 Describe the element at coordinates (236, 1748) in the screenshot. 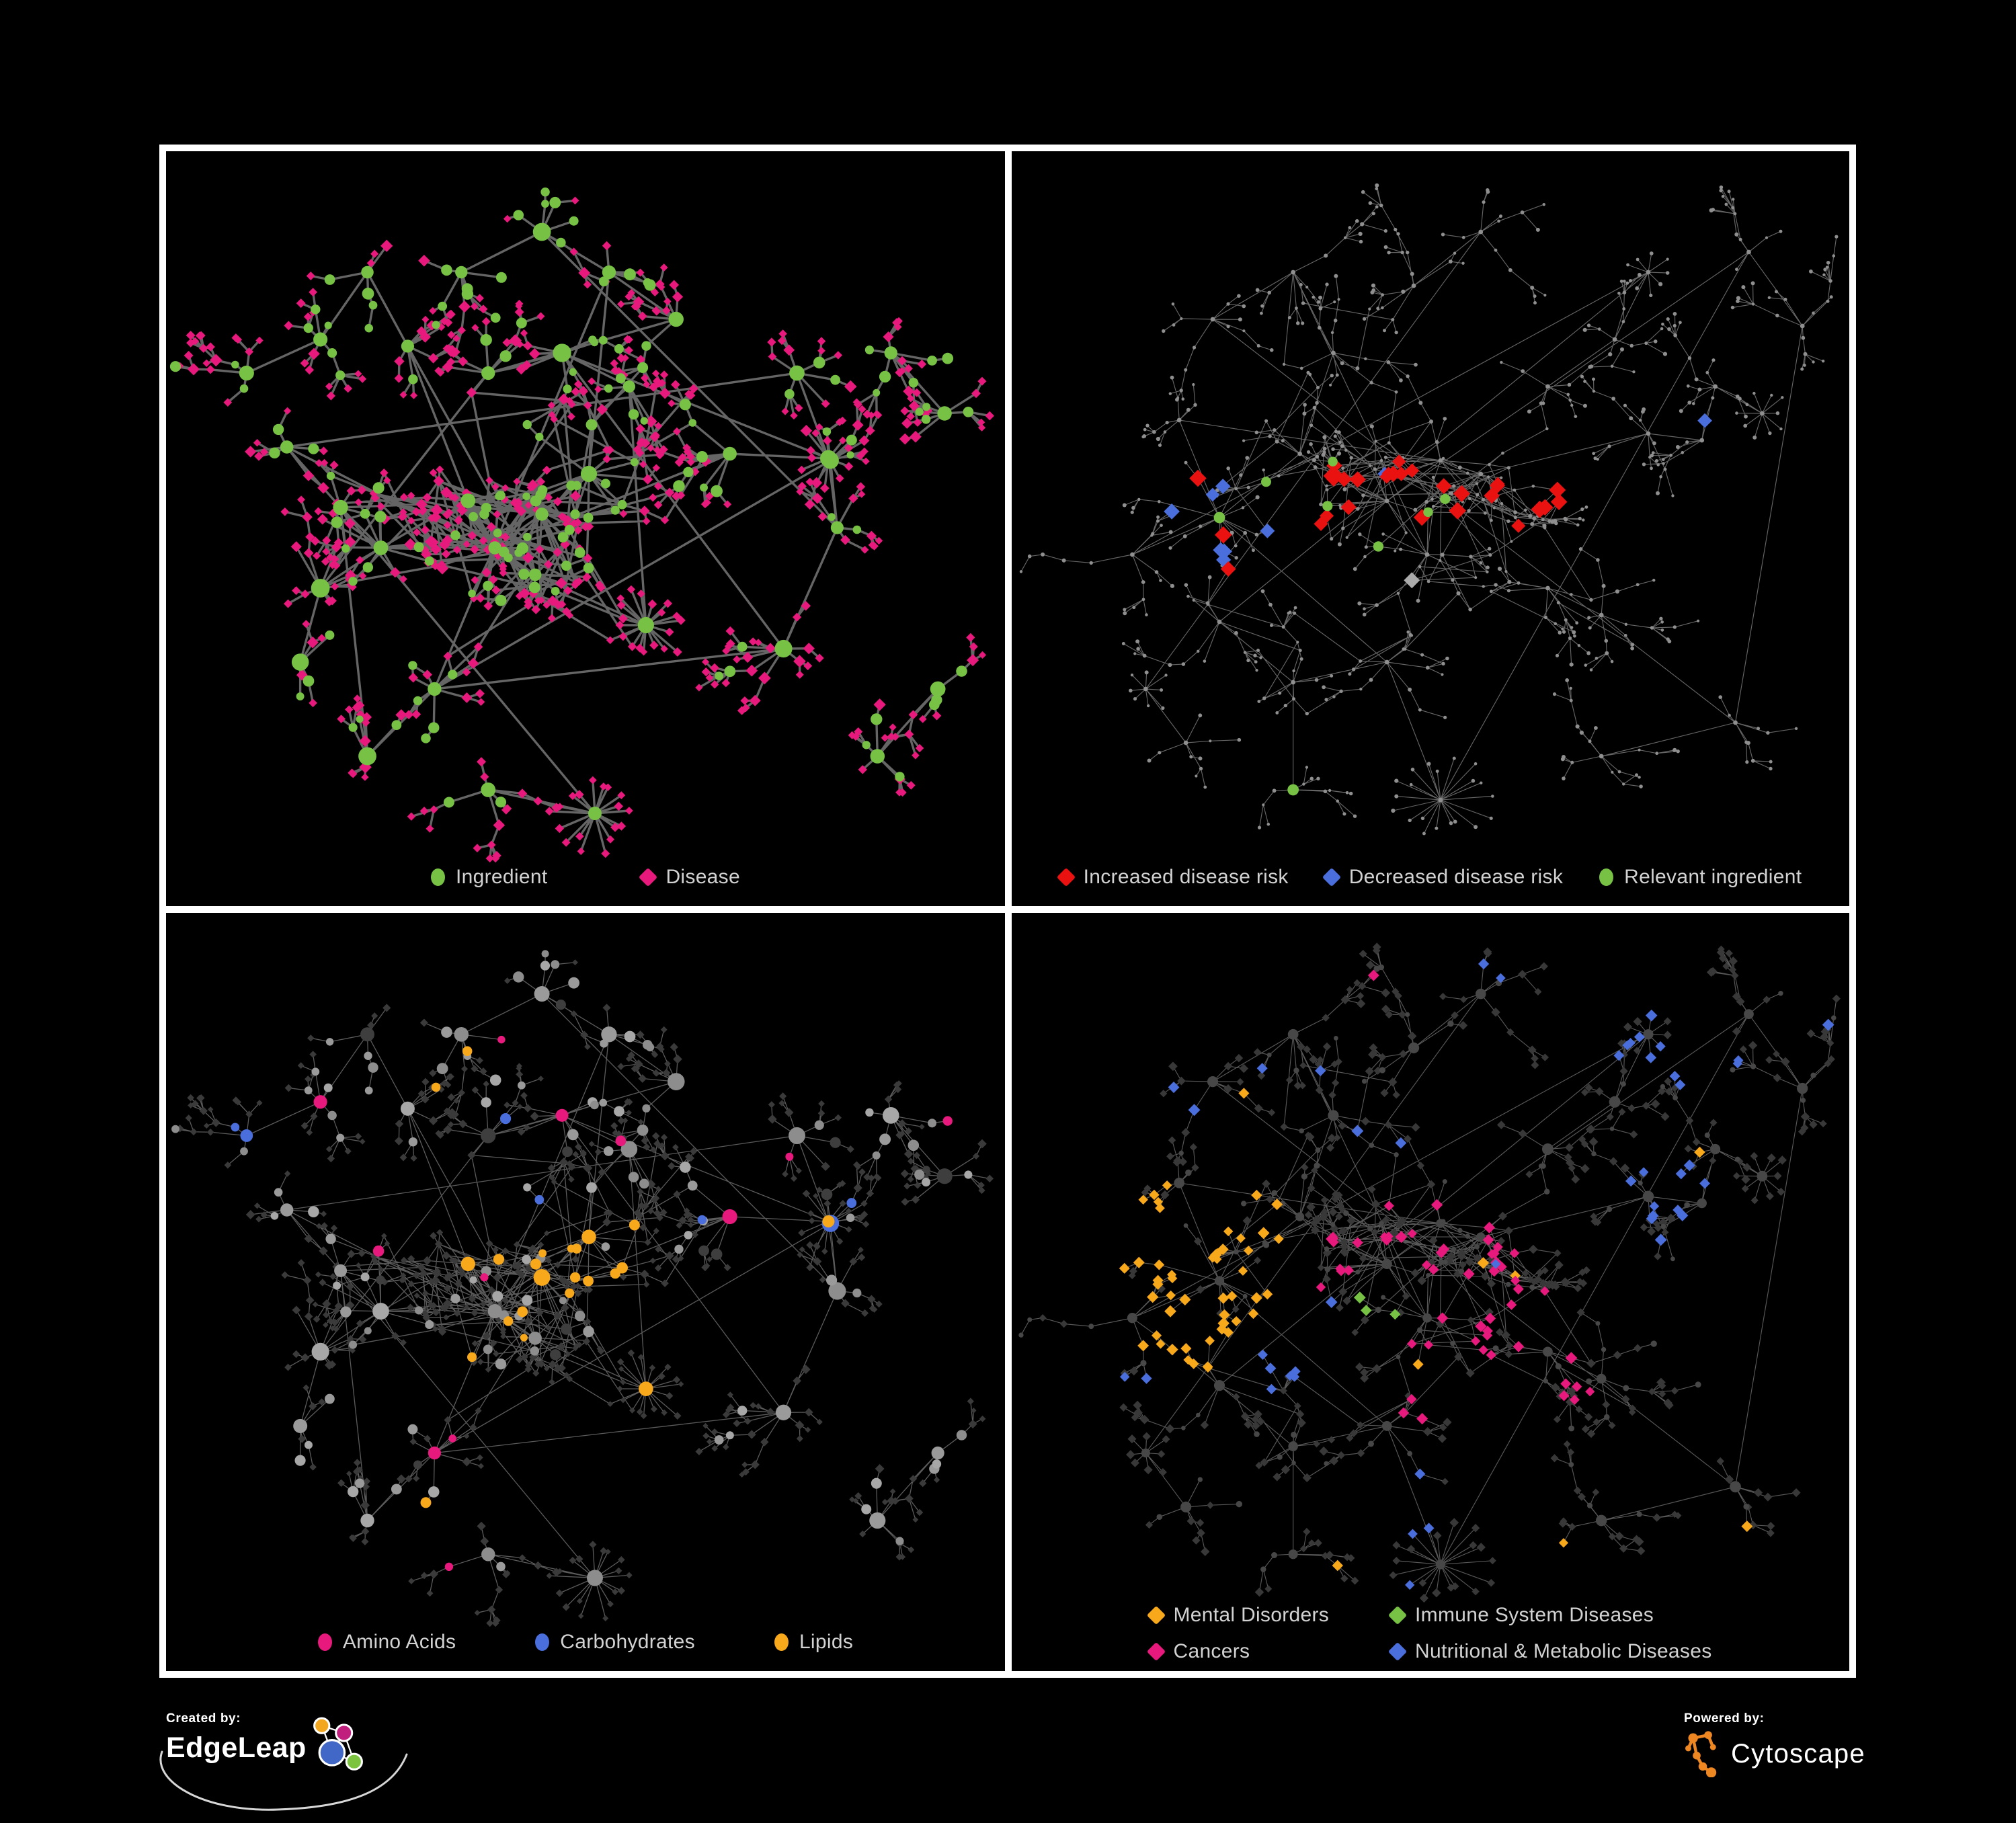

I see `edgeleap-logo-text: EdgeLeap` at that location.